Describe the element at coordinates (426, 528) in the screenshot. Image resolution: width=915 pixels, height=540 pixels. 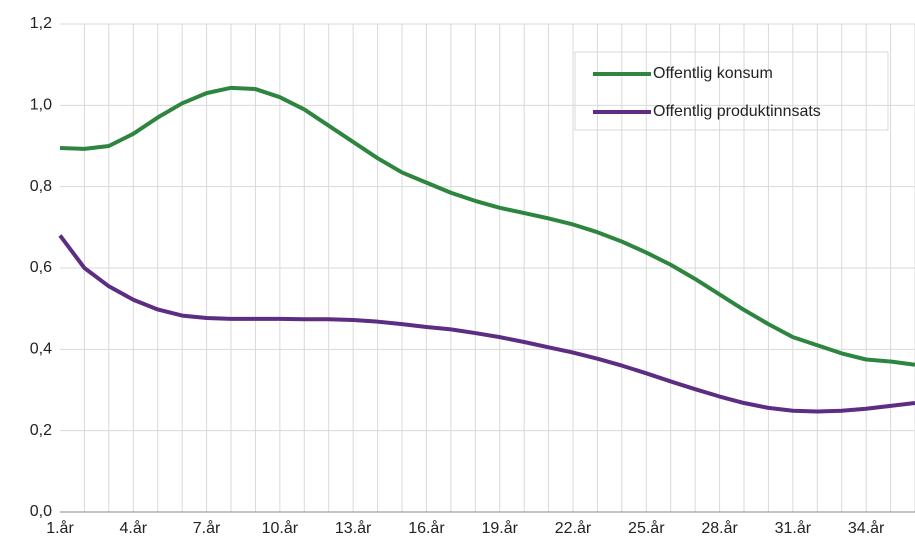
I see `x-tick-label: 16.år` at that location.